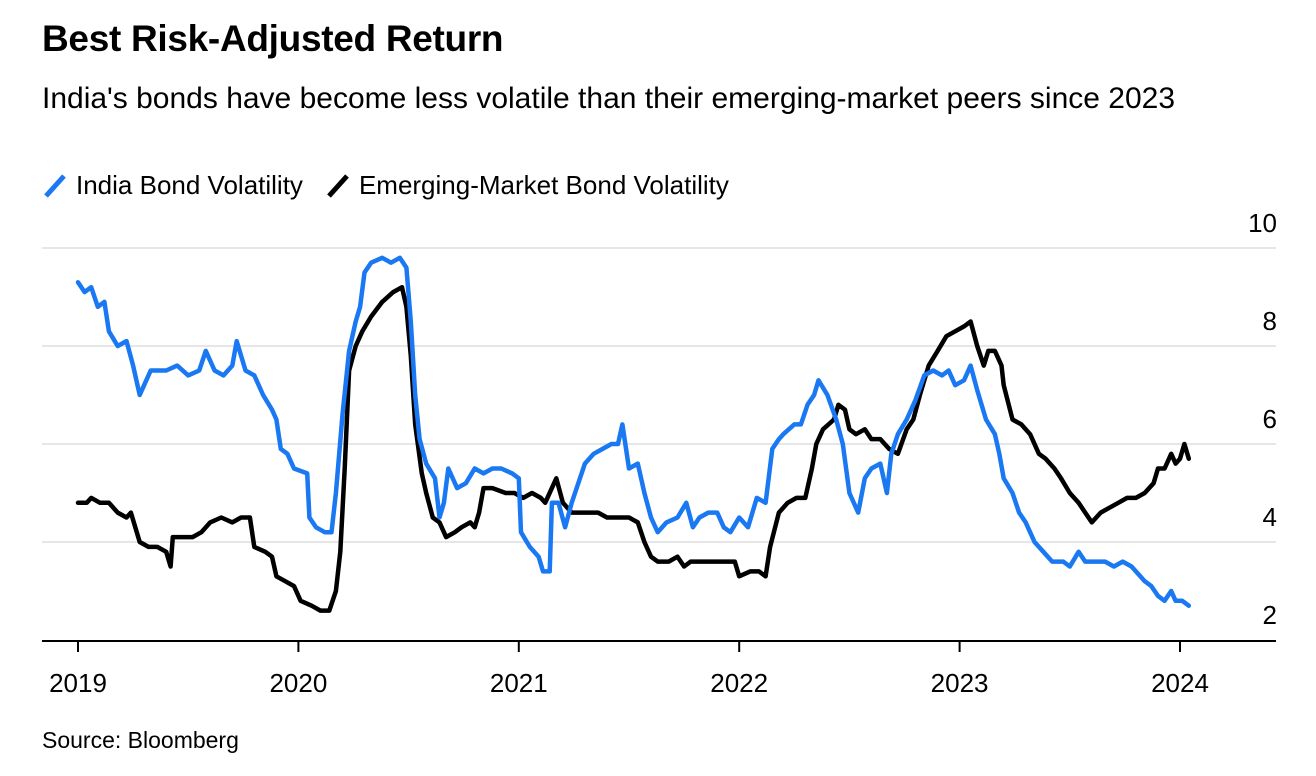 Image resolution: width=1316 pixels, height=776 pixels. What do you see at coordinates (1180, 683) in the screenshot?
I see `x-tick-label-2024: 2024` at bounding box center [1180, 683].